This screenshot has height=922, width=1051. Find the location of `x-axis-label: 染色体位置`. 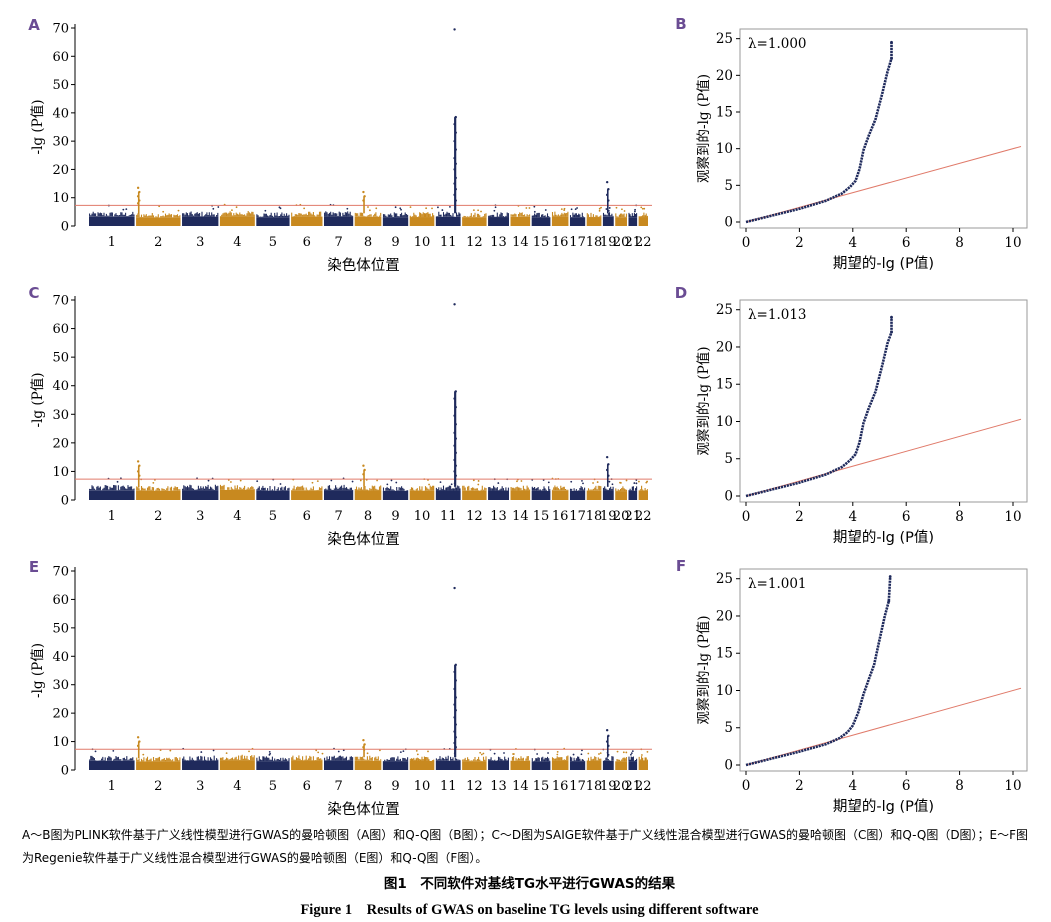

x-axis-label: 染色体位置 is located at coordinates (363, 809).